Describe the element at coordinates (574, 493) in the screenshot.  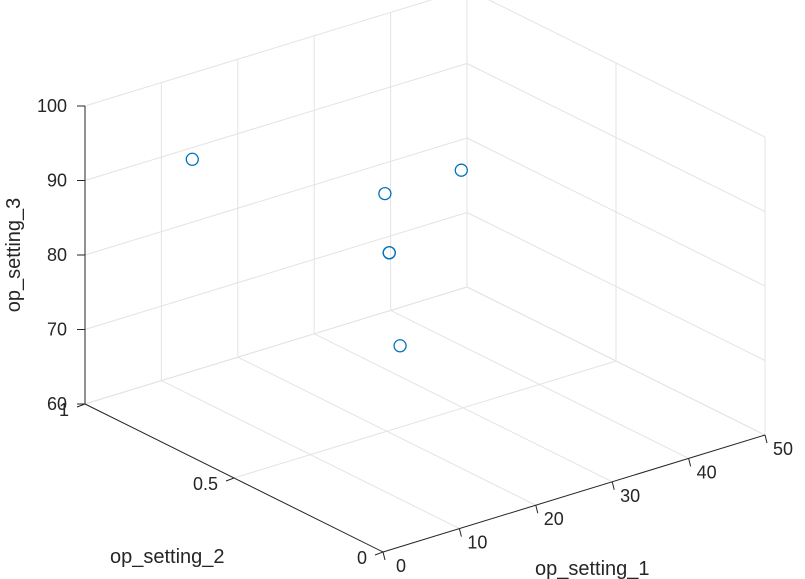
I see `x-axis-line` at that location.